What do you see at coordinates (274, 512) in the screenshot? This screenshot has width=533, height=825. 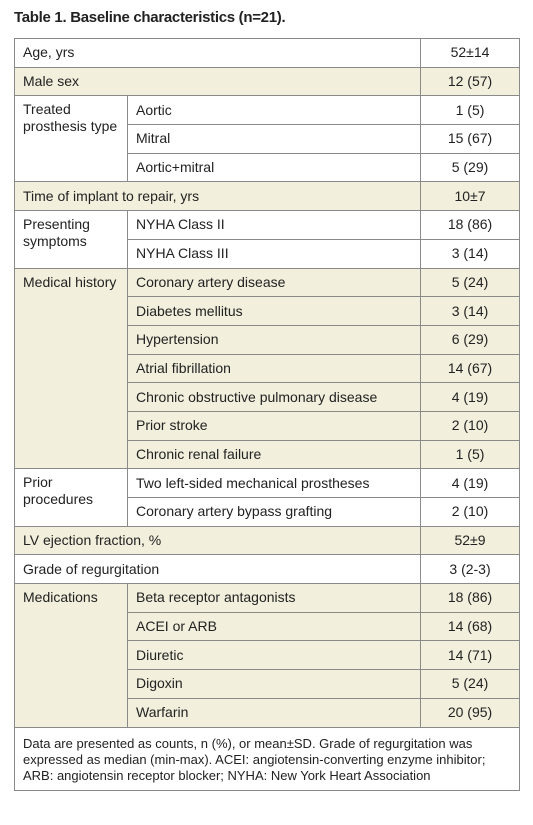 I see `row-label: Coronary artery bypass grafting` at bounding box center [274, 512].